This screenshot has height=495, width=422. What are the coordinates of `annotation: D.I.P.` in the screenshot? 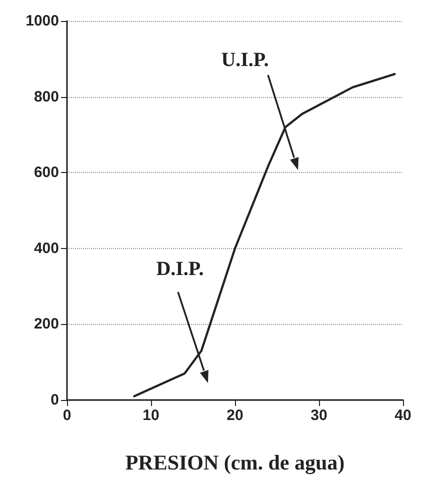 It's located at (180, 269).